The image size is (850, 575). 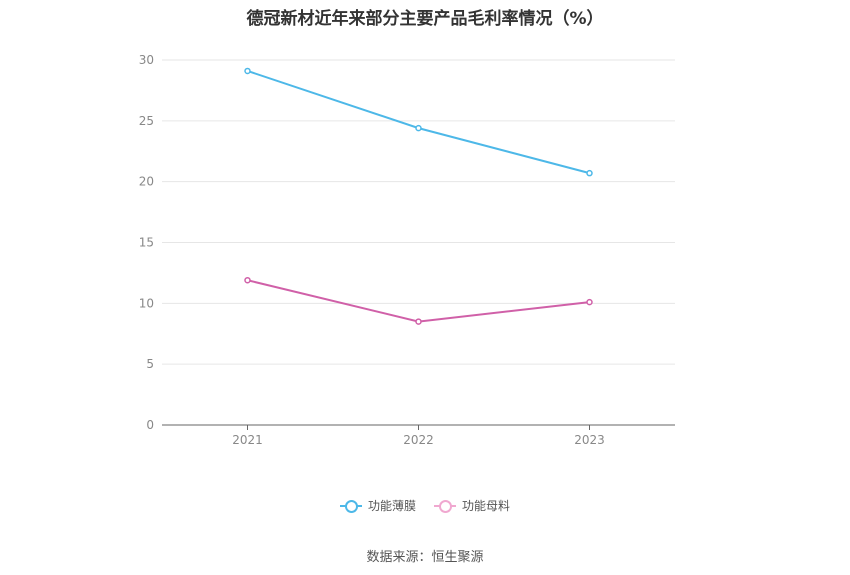 I want to click on x-tick-label: 2021, so click(x=247, y=440).